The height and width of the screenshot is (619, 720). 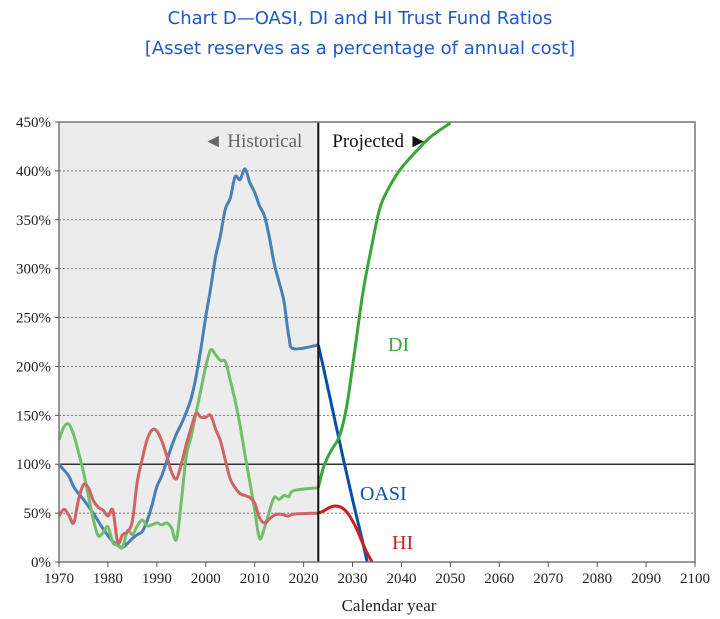 I want to click on x-tick-label: 2090, so click(x=646, y=579).